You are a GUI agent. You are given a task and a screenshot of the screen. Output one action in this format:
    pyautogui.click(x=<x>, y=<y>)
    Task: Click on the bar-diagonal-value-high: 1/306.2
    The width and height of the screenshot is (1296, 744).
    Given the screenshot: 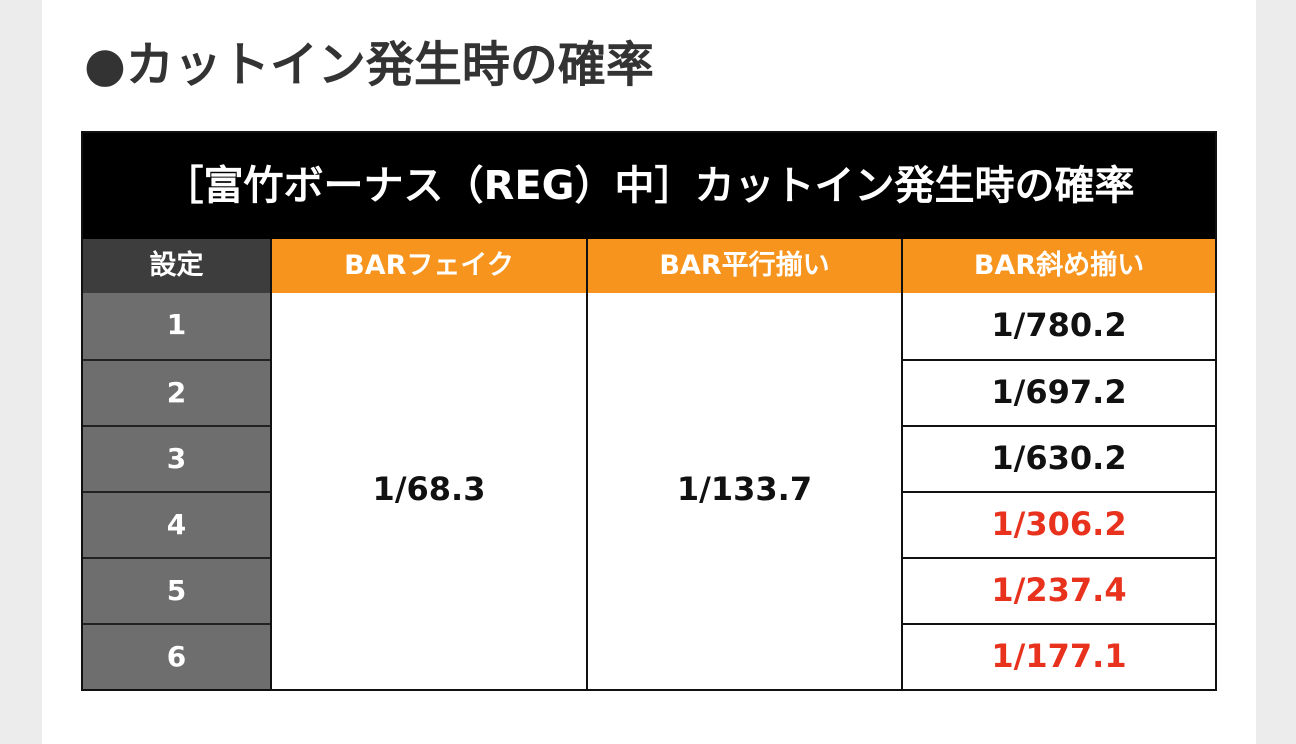 What is the action you would take?
    pyautogui.click(x=1058, y=524)
    